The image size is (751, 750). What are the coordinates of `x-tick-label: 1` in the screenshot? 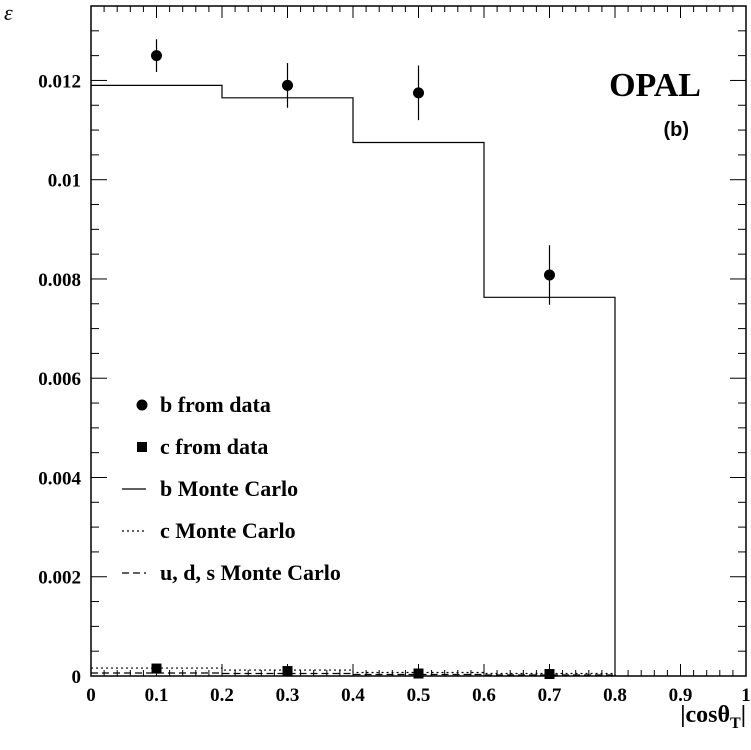 It's located at (746, 695).